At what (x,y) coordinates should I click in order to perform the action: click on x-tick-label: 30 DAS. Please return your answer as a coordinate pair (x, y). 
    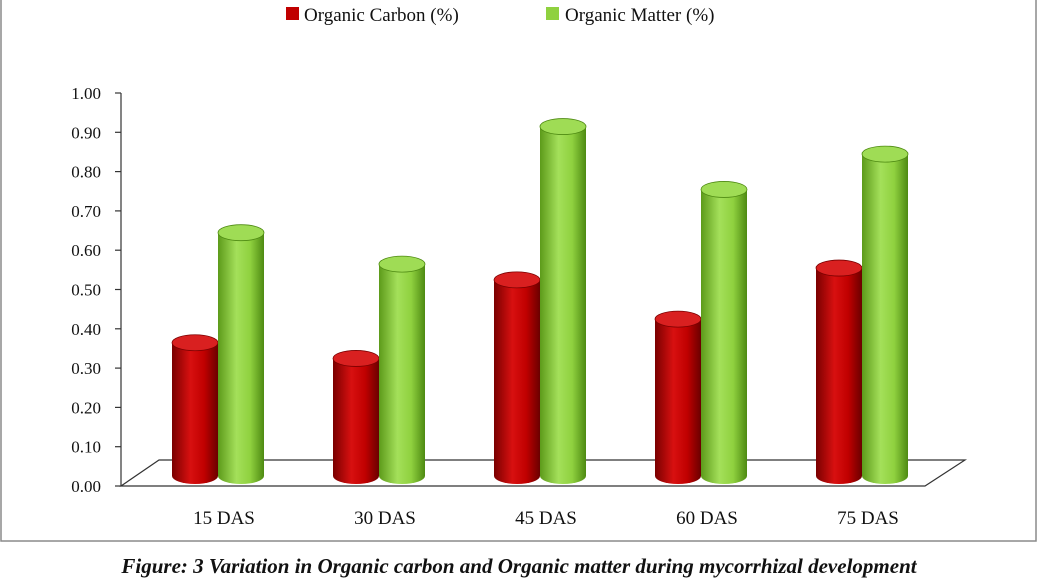
    Looking at the image, I should click on (385, 518).